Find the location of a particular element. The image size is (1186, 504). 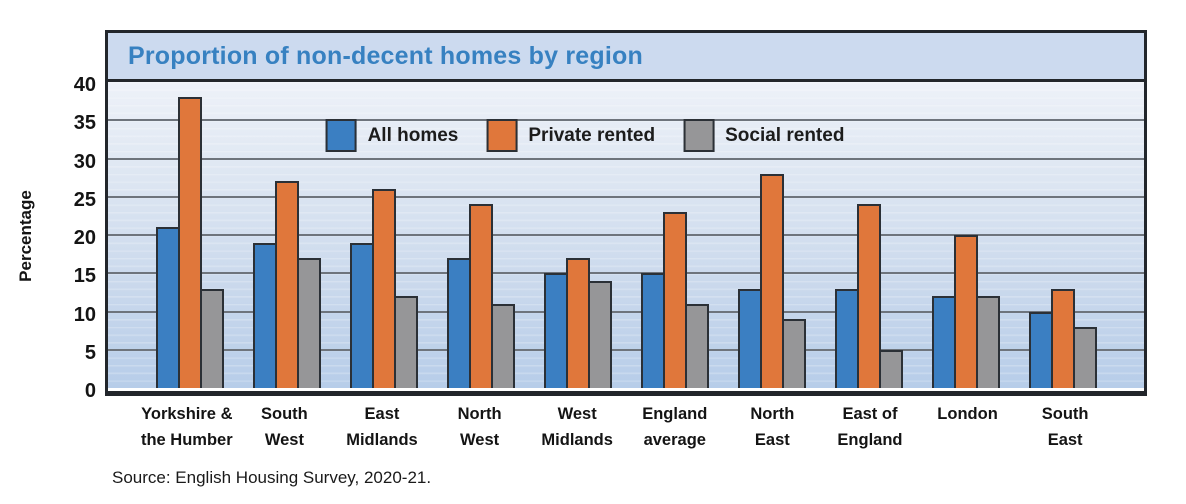

x-label-2: East Midlands is located at coordinates (382, 427).